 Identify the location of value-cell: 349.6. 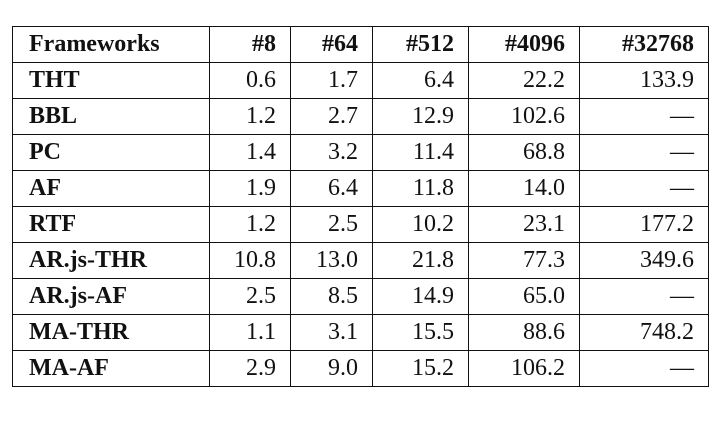
(644, 260).